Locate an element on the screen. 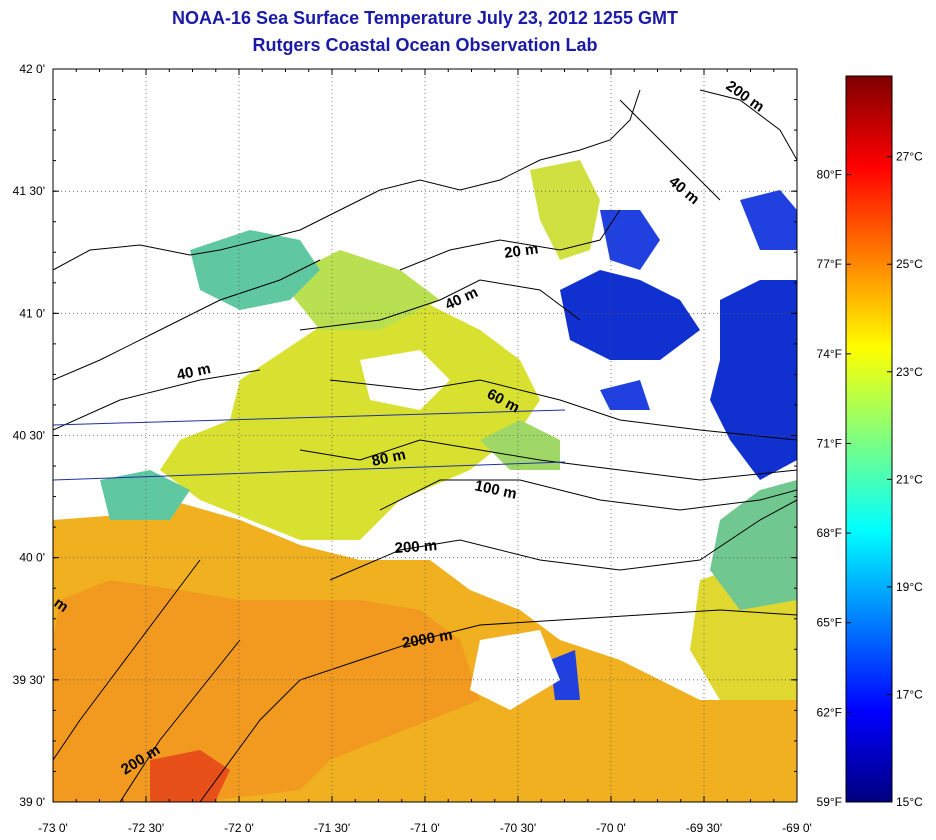  contour-20m is located at coordinates (510, 240).